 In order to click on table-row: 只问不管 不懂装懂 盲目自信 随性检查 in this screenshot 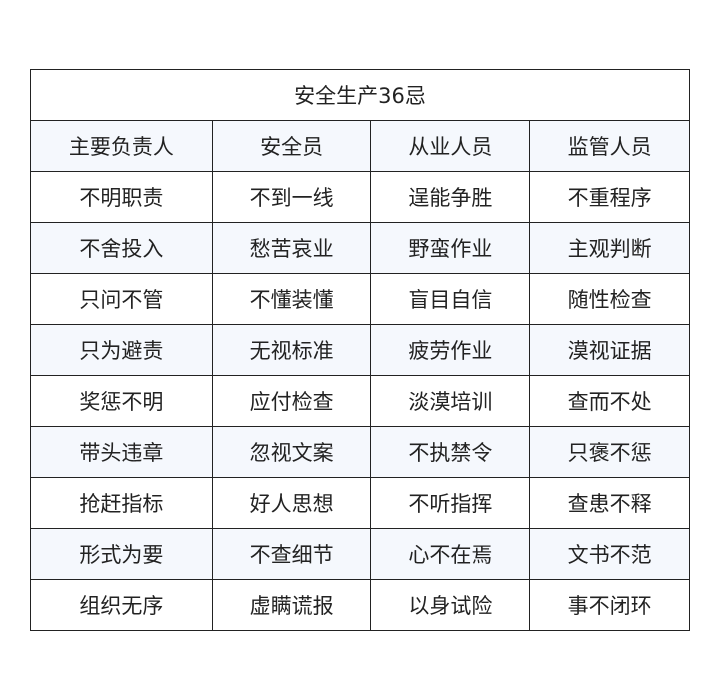, I will do `click(360, 299)`.